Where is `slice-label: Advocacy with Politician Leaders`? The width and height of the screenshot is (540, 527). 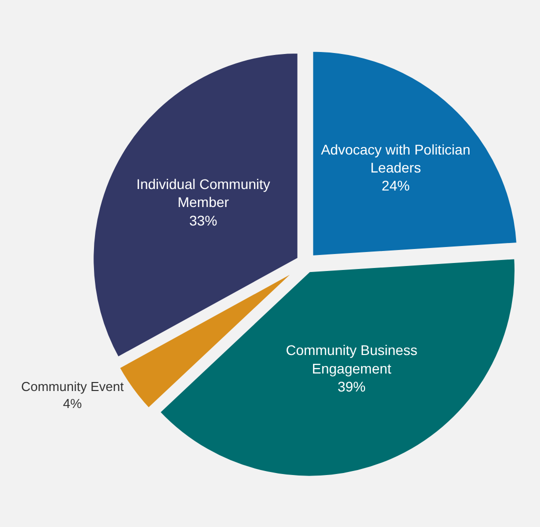 slice-label: Advocacy with Politician Leaders is located at coordinates (395, 158).